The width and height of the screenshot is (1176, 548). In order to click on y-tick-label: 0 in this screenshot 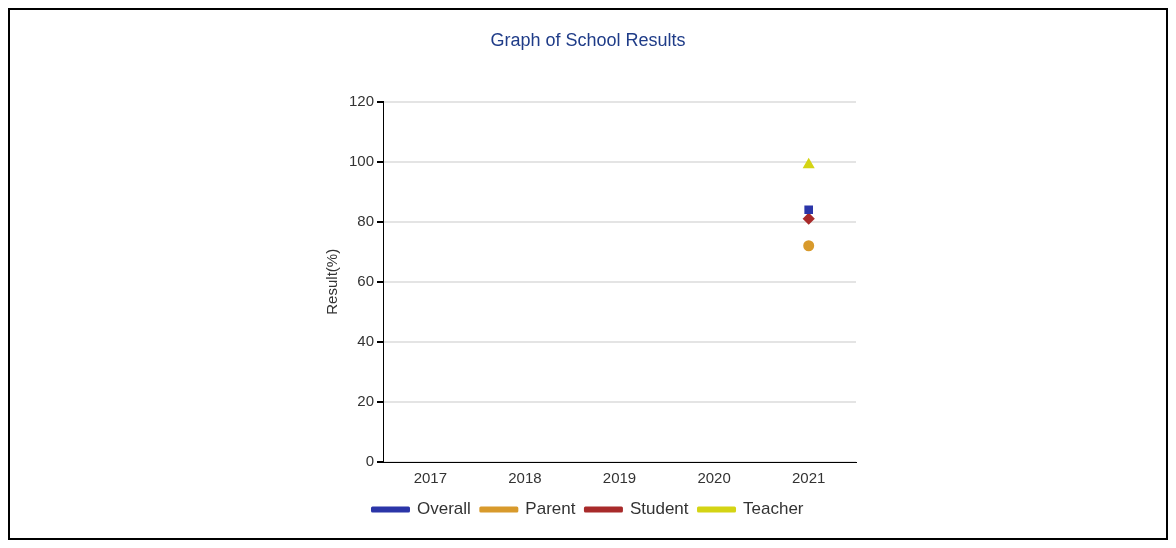, I will do `click(370, 461)`.